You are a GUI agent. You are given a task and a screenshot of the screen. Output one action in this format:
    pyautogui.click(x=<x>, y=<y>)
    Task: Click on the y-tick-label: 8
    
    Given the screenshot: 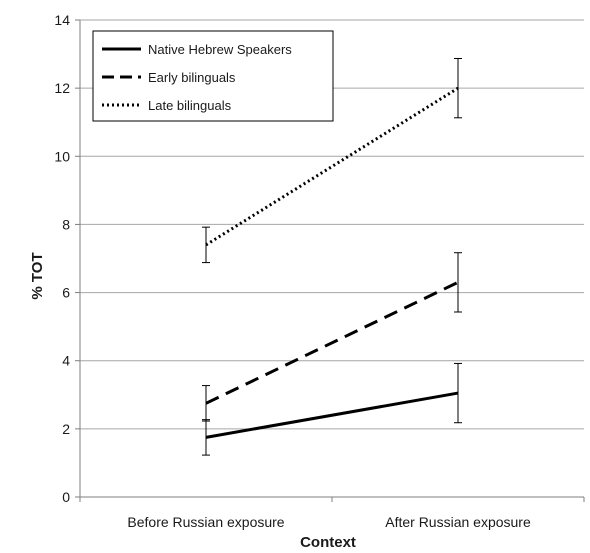 What is the action you would take?
    pyautogui.click(x=66, y=224)
    